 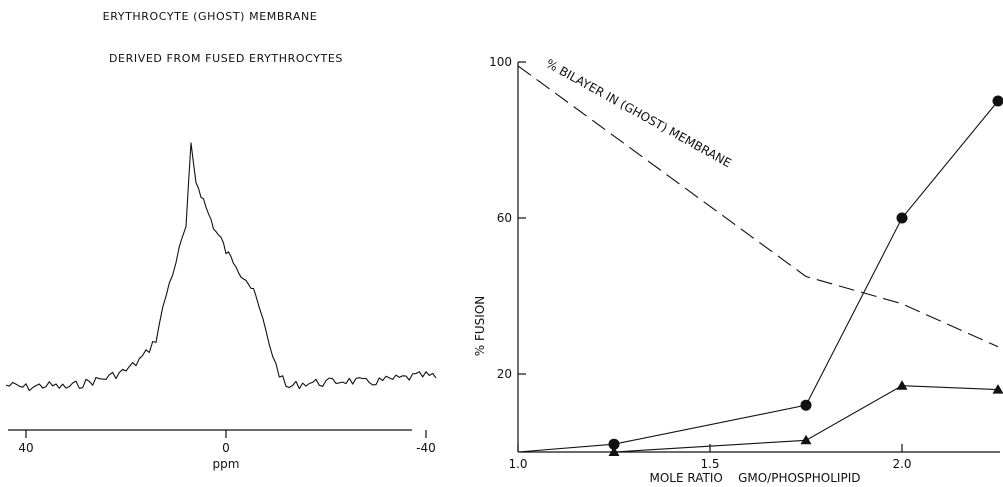 I want to click on fusion-y-tick-label: 100, so click(x=500, y=62).